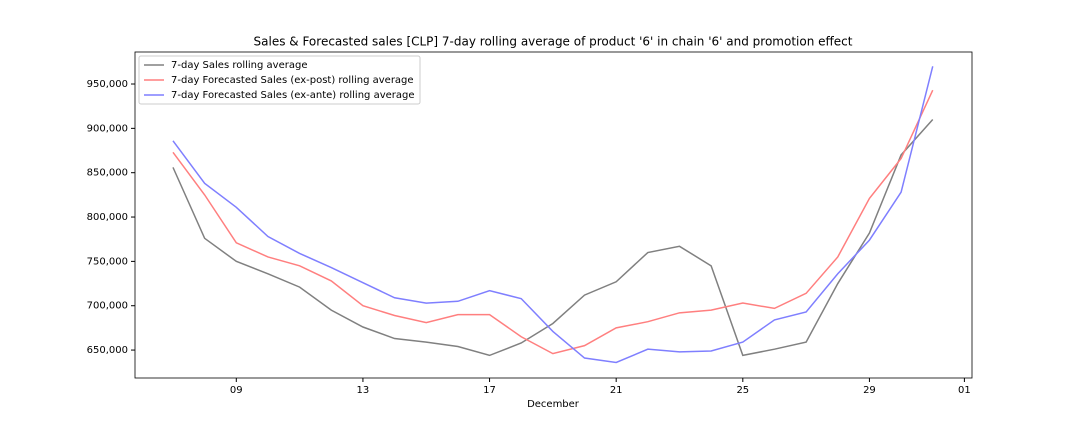 The image size is (1080, 436). Describe the element at coordinates (489, 390) in the screenshot. I see `x-tick-label: 17` at that location.